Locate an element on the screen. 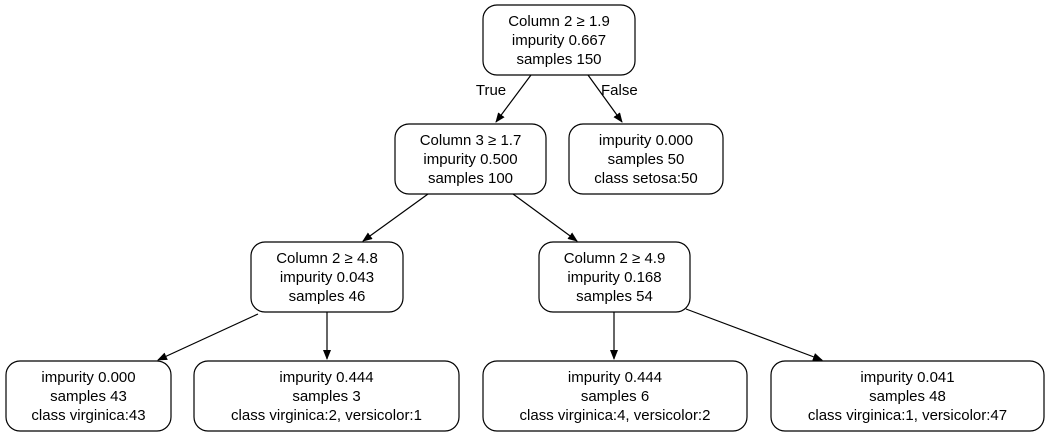 The height and width of the screenshot is (437, 1050). node-line: impurity 0.043 is located at coordinates (327, 277).